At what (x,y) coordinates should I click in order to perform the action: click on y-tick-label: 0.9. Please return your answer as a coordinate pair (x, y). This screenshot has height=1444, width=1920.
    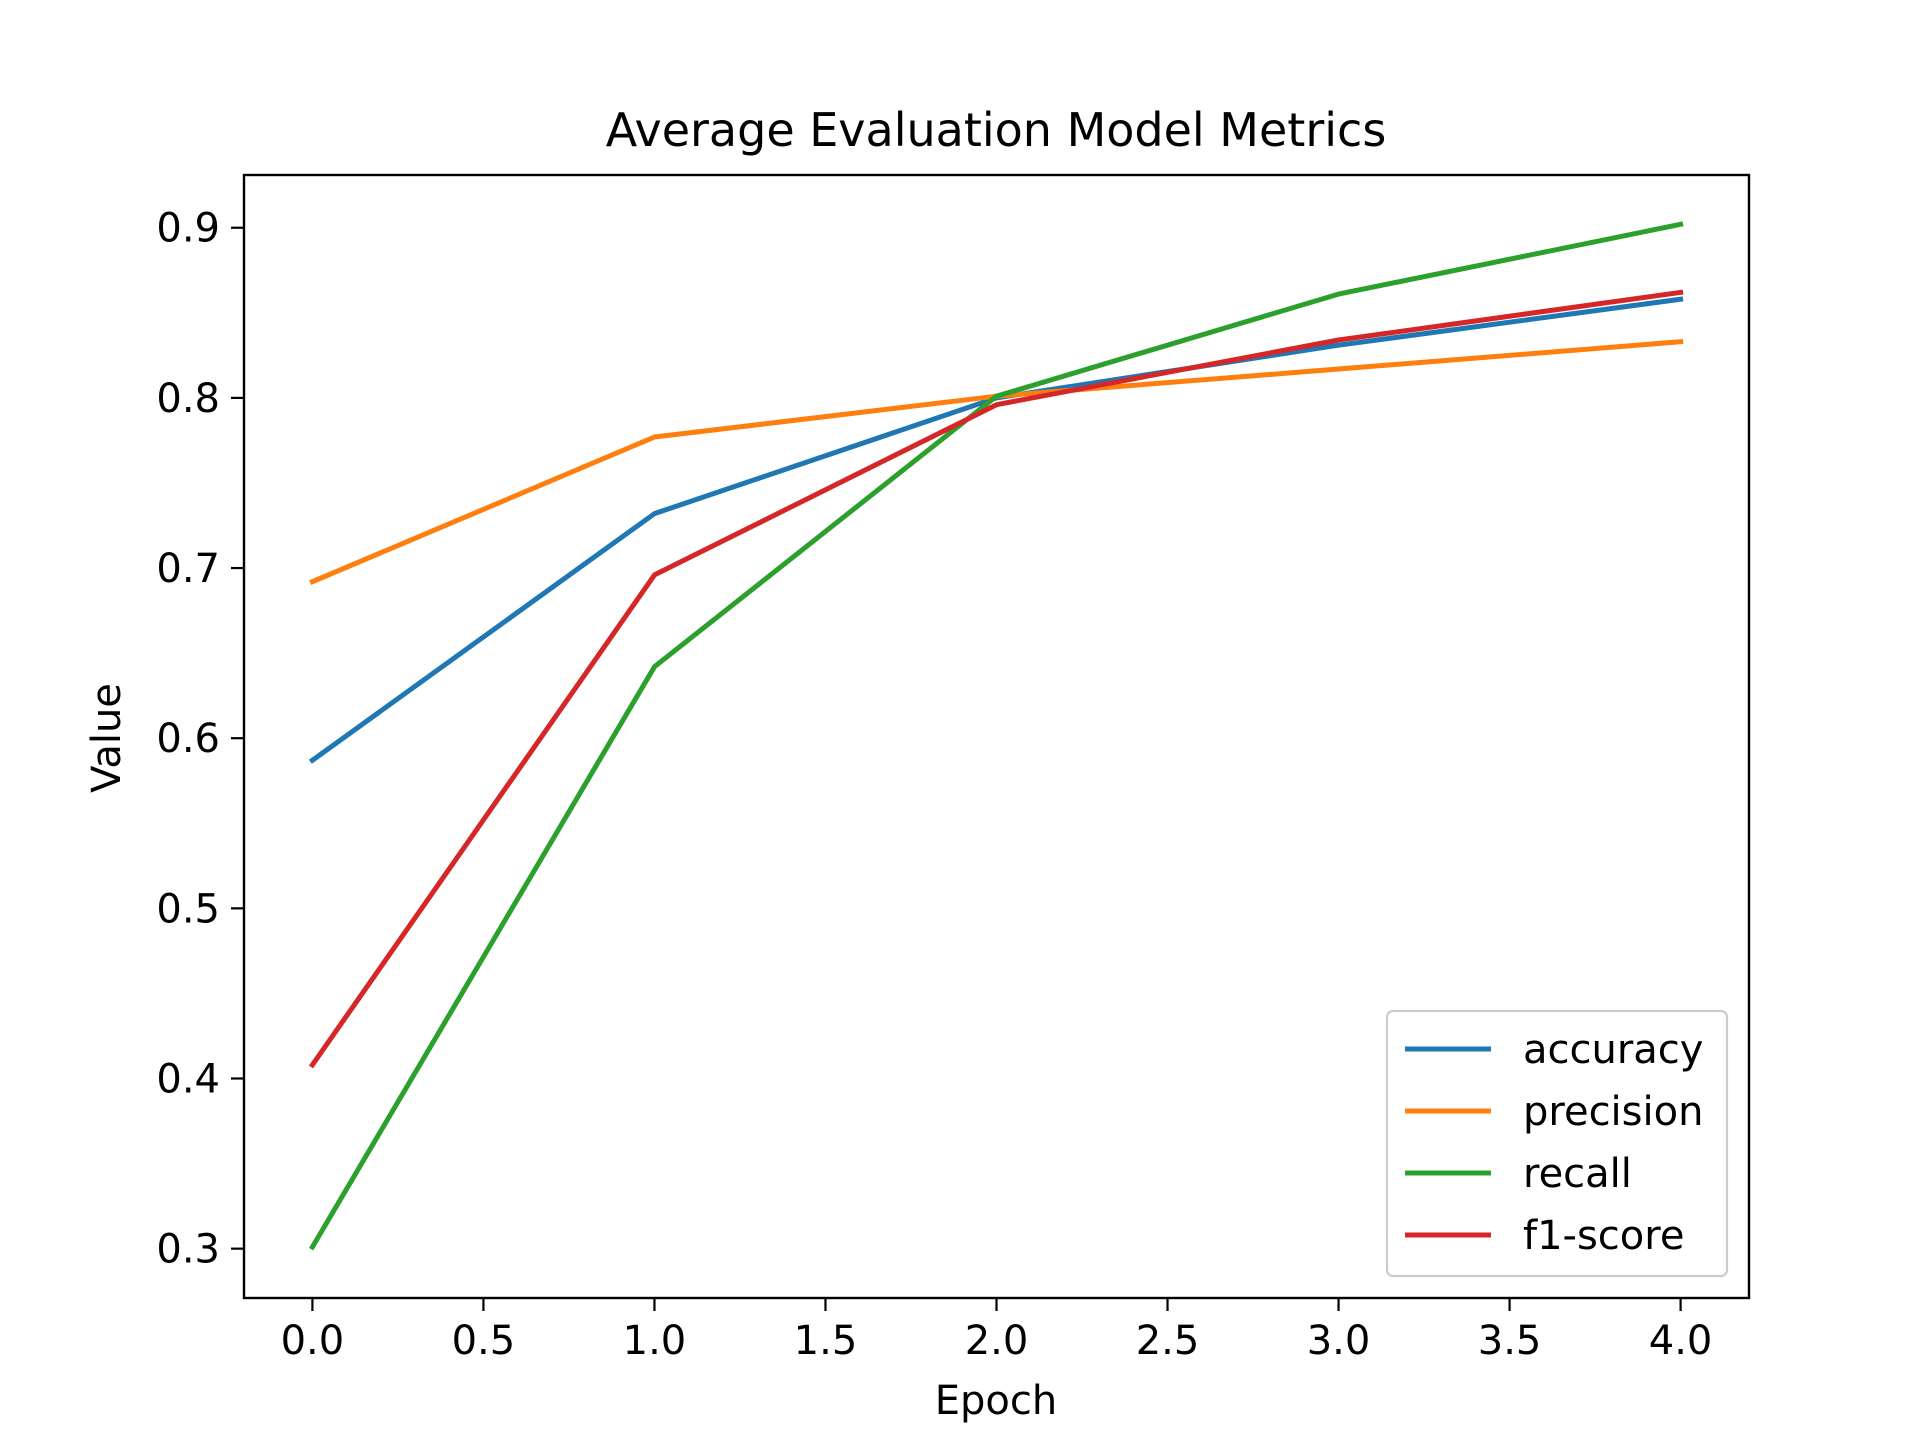
    Looking at the image, I should click on (188, 229).